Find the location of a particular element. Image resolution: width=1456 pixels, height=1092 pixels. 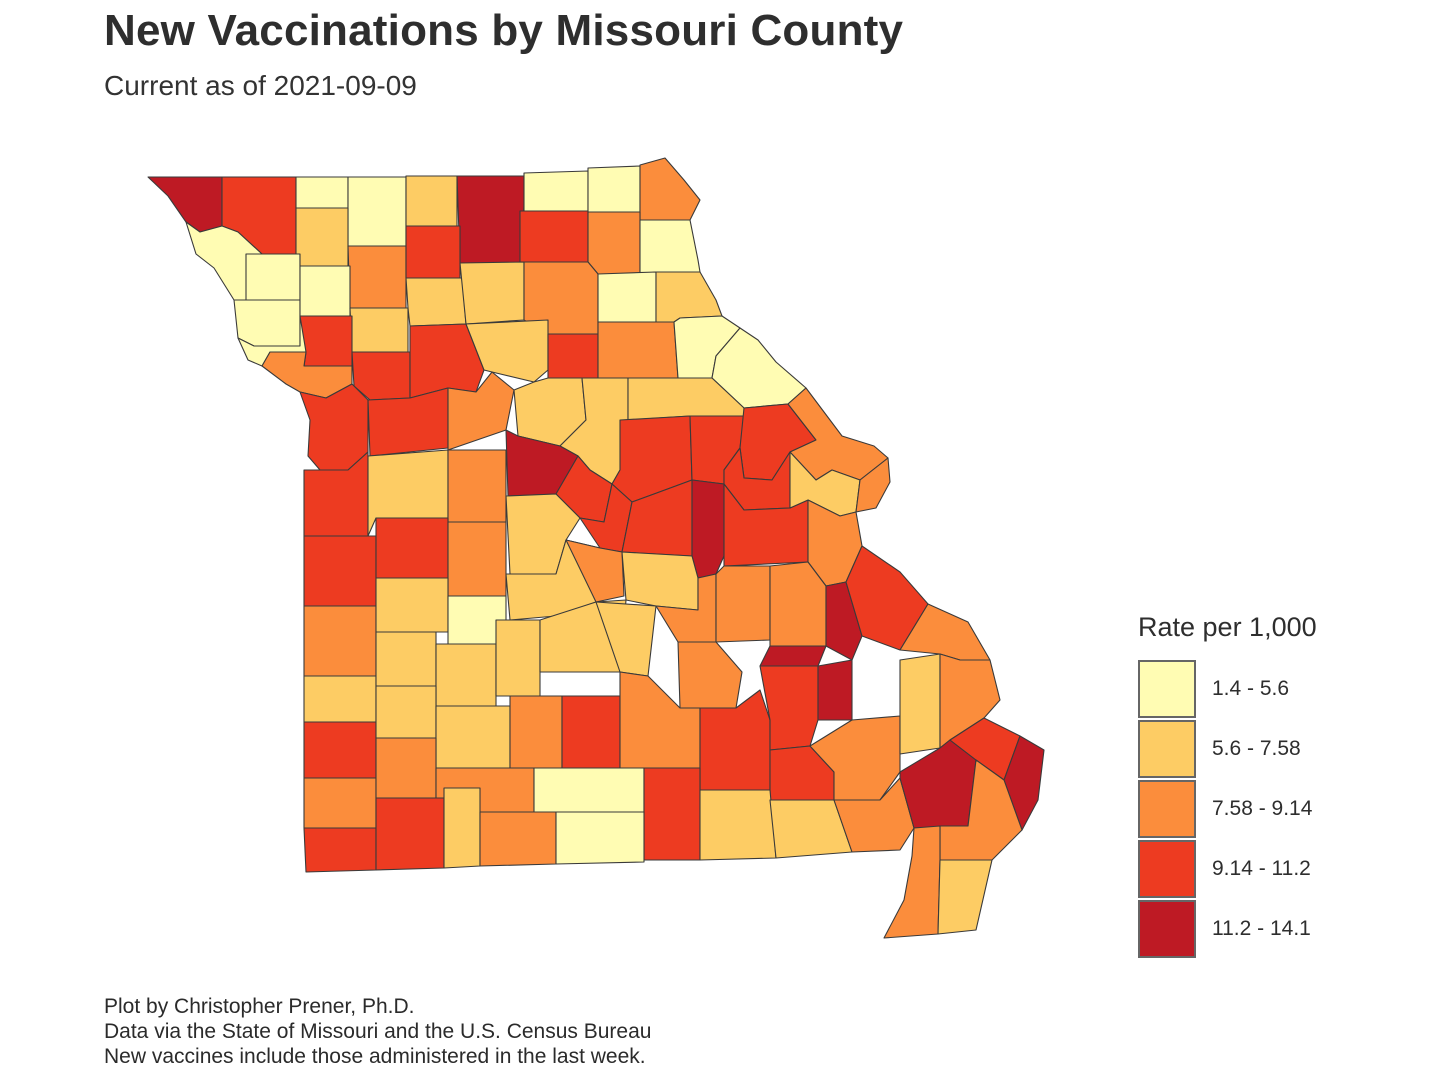

county-vernon is located at coordinates (340, 641).